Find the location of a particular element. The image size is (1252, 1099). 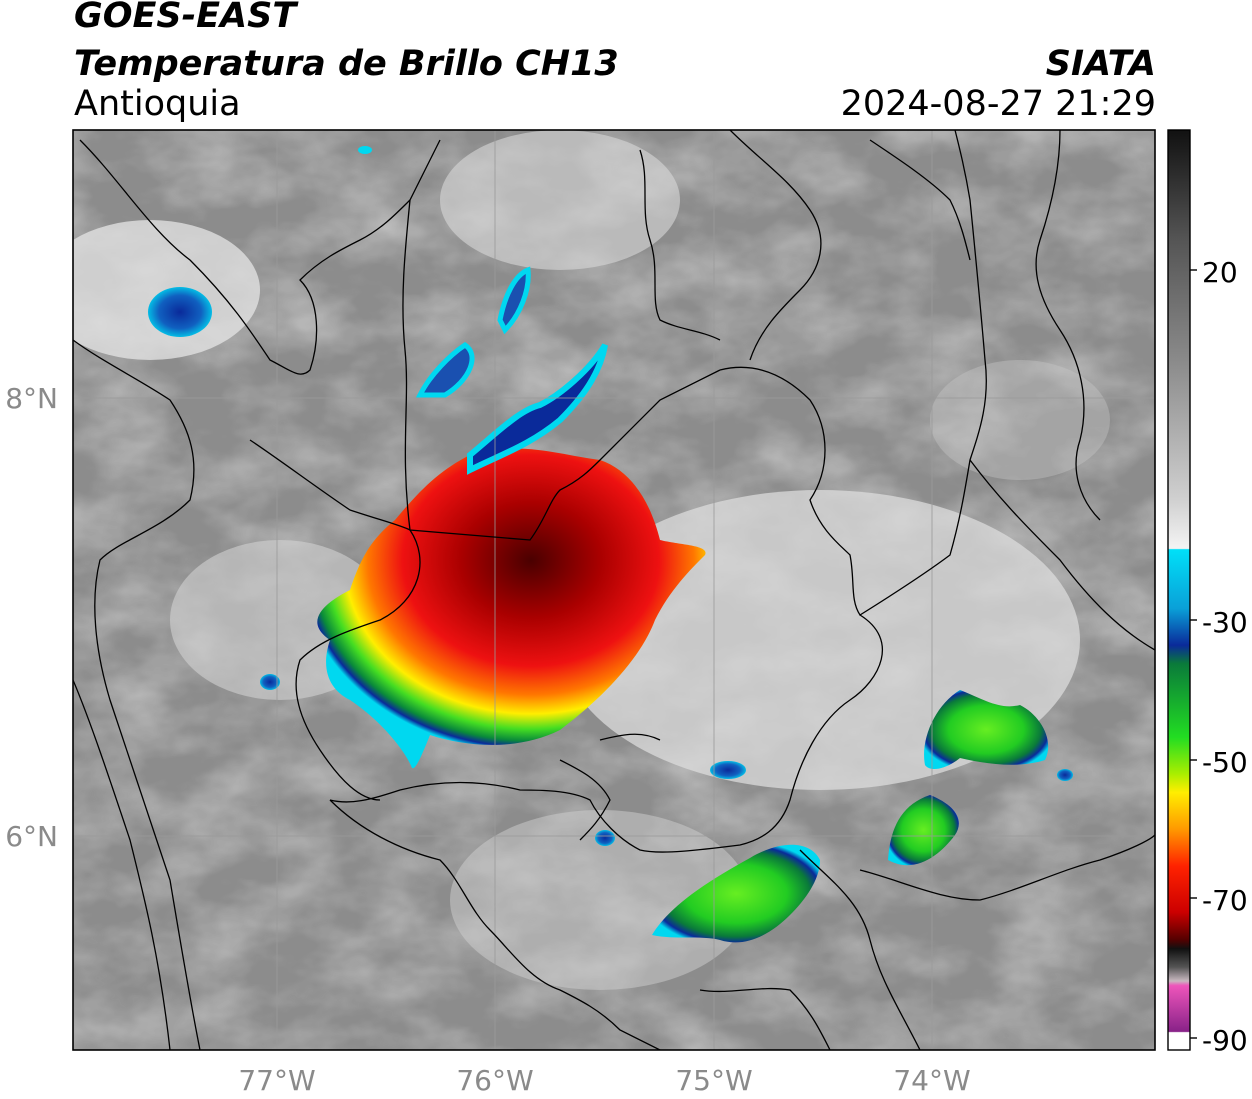

colorbar-label: -30 is located at coordinates (1225, 622).